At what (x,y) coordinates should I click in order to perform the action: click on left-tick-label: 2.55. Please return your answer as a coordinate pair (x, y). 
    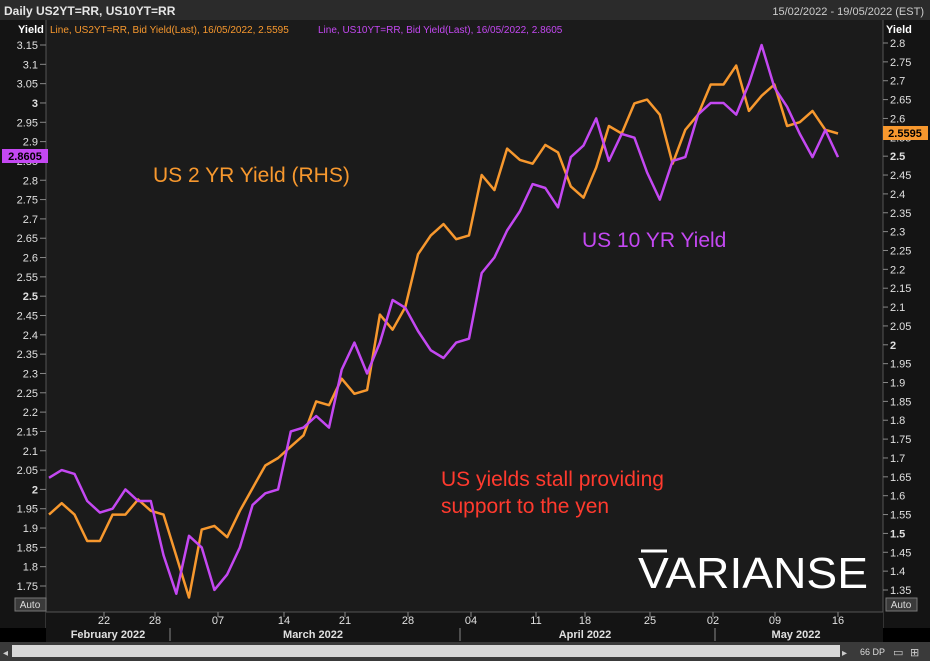
    Looking at the image, I should click on (27, 278).